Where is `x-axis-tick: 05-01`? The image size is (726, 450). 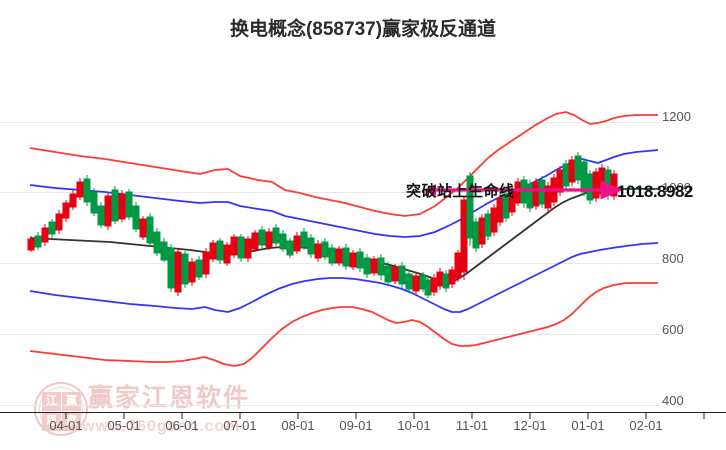
x-axis-tick: 05-01 is located at coordinates (124, 425).